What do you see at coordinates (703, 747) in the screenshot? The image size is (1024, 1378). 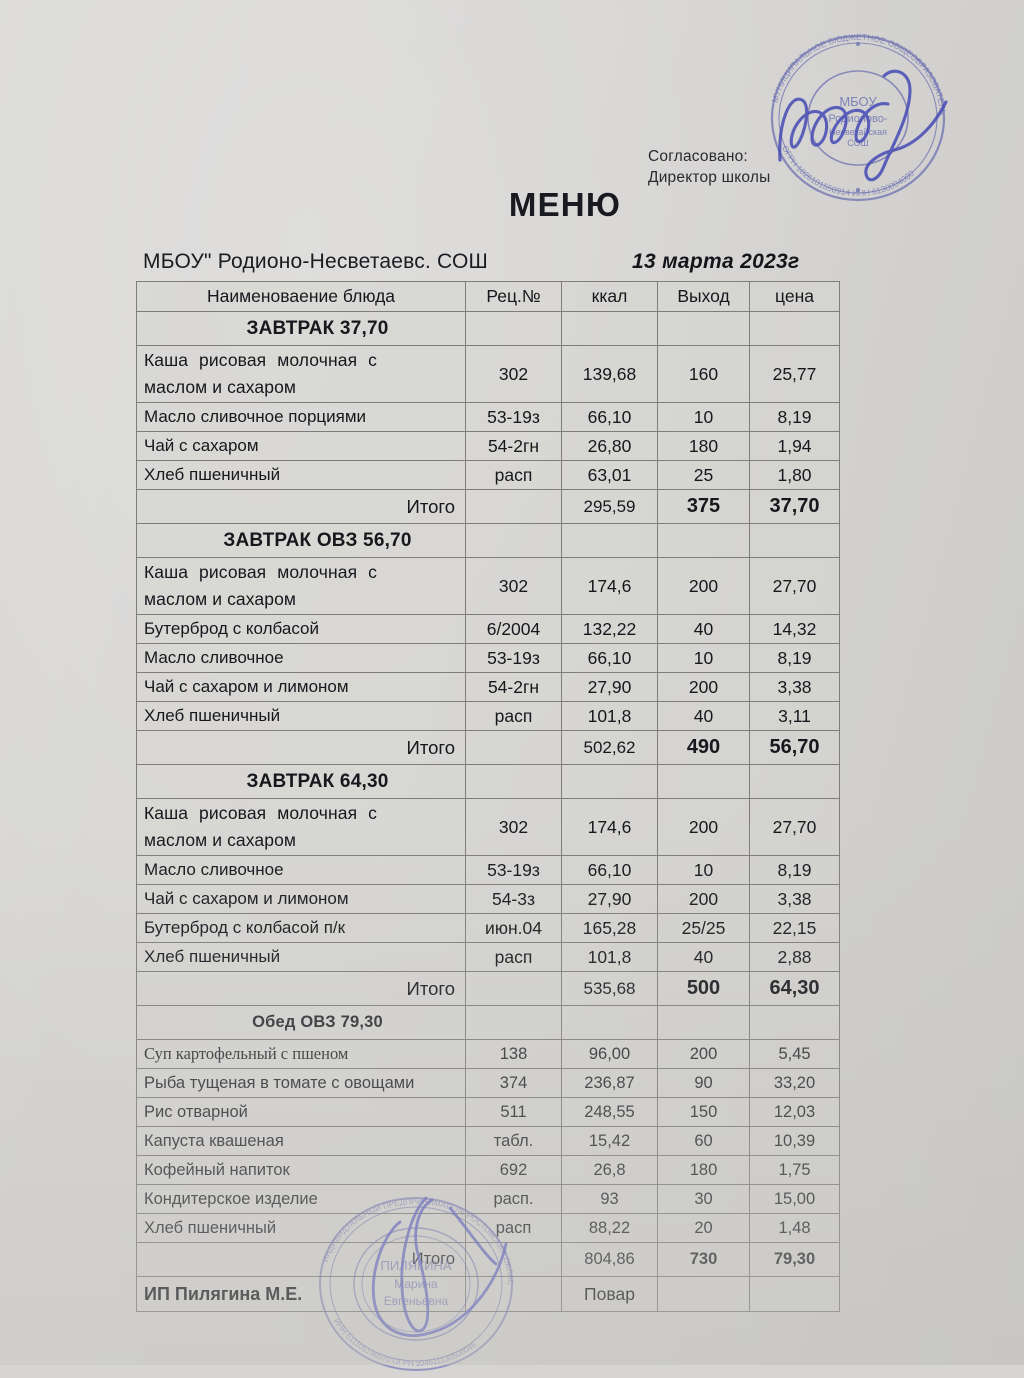 I see `total-output: 490` at bounding box center [703, 747].